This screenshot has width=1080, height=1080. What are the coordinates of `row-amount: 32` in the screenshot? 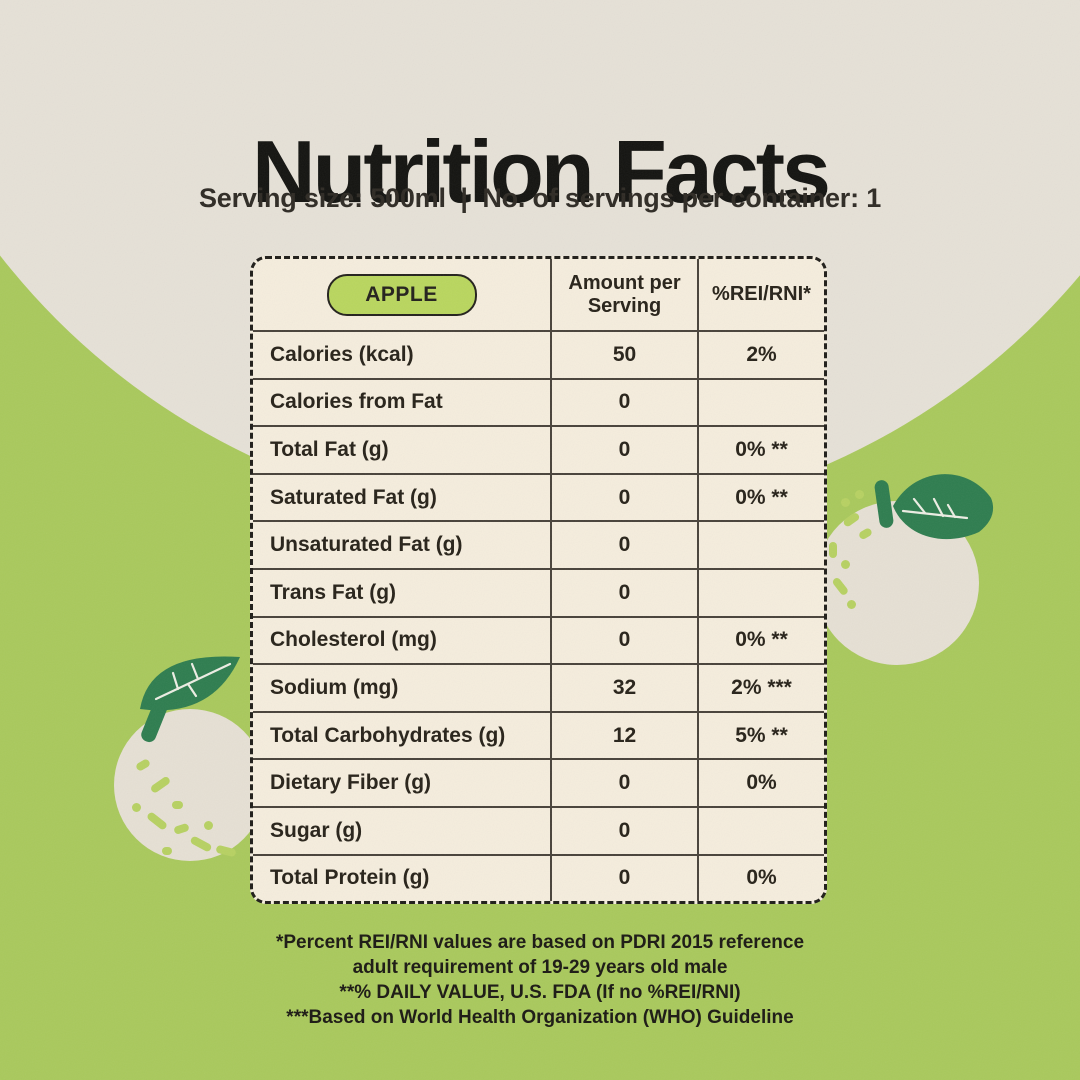 It's located at (623, 687).